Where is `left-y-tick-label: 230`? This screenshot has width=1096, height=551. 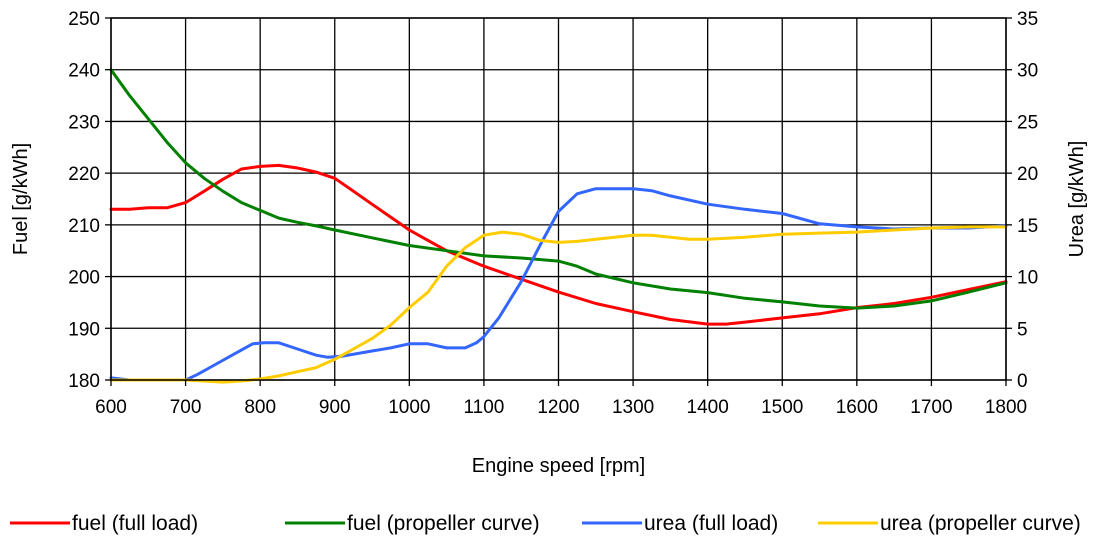 left-y-tick-label: 230 is located at coordinates (84, 122).